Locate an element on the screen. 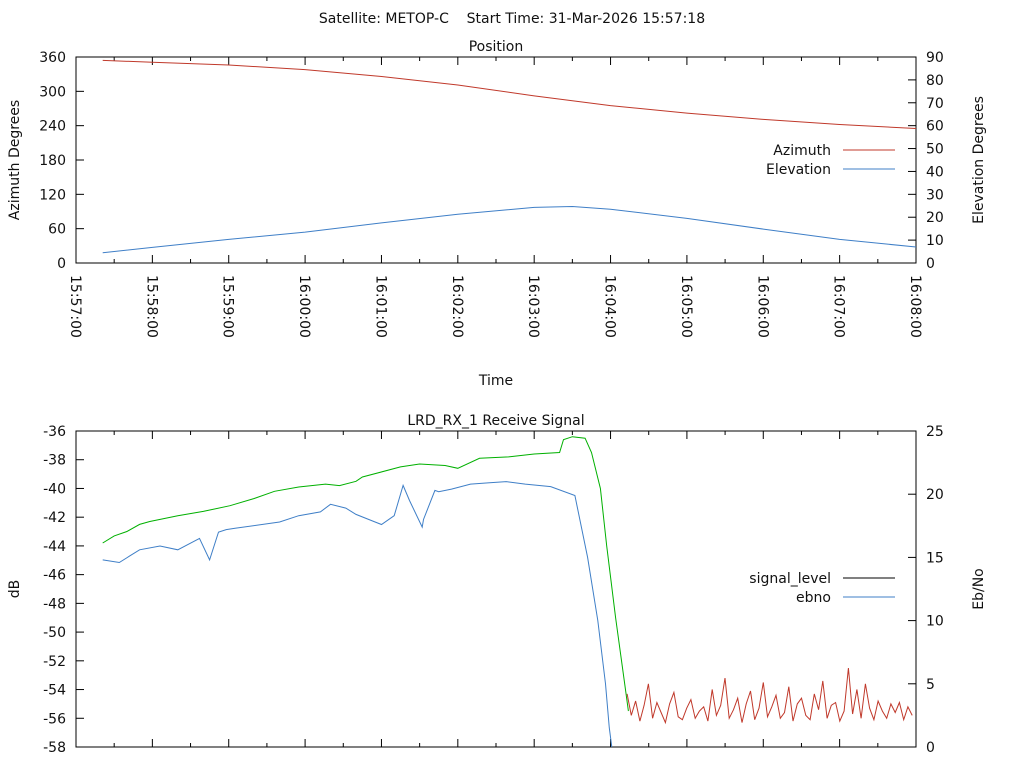 This screenshot has width=1024, height=772. y-tick-label: -56 is located at coordinates (54, 719).